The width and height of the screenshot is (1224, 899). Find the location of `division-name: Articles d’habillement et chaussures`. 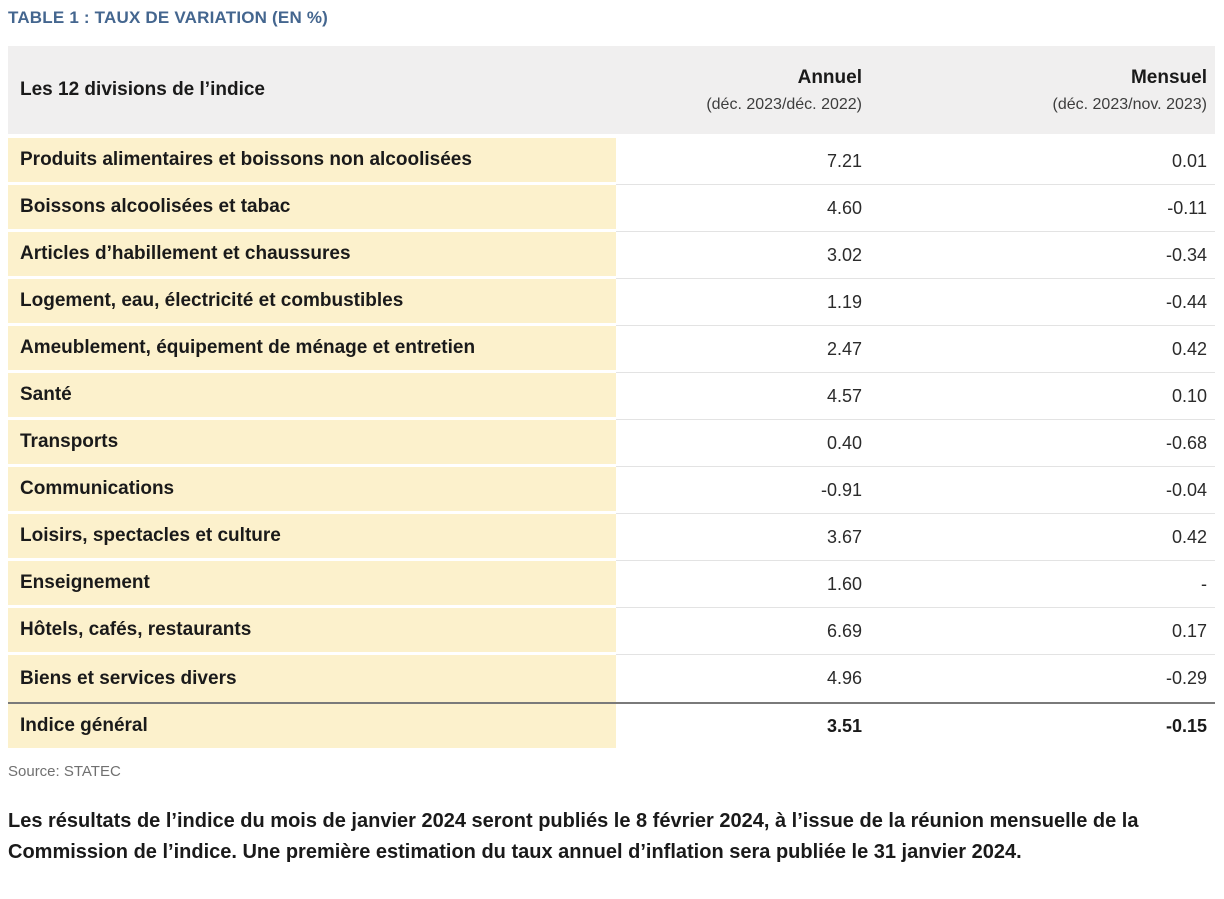

division-name: Articles d’habillement et chaussures is located at coordinates (312, 255).